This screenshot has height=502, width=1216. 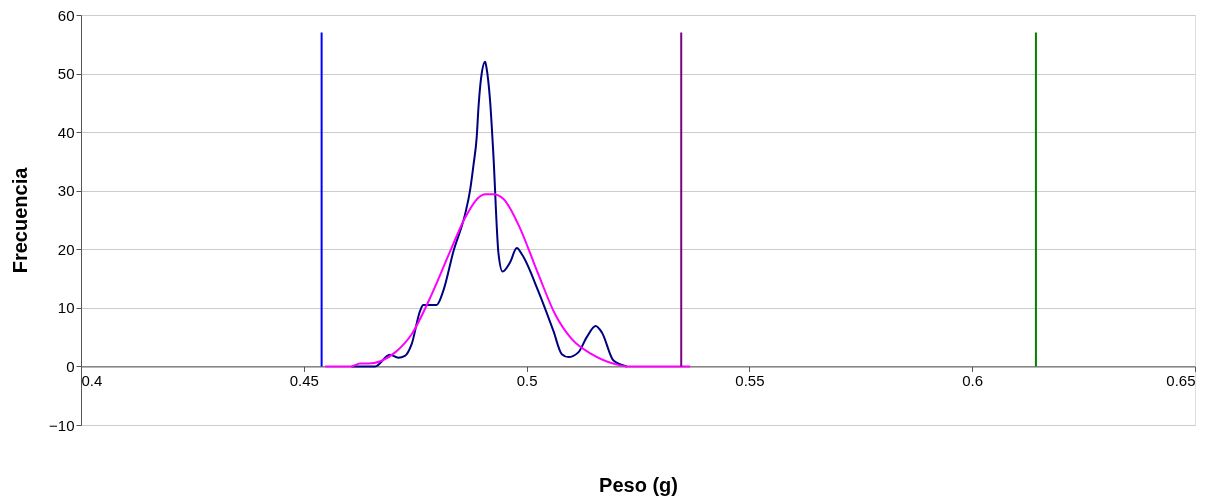 I want to click on y-tick-label: 60, so click(x=66, y=15).